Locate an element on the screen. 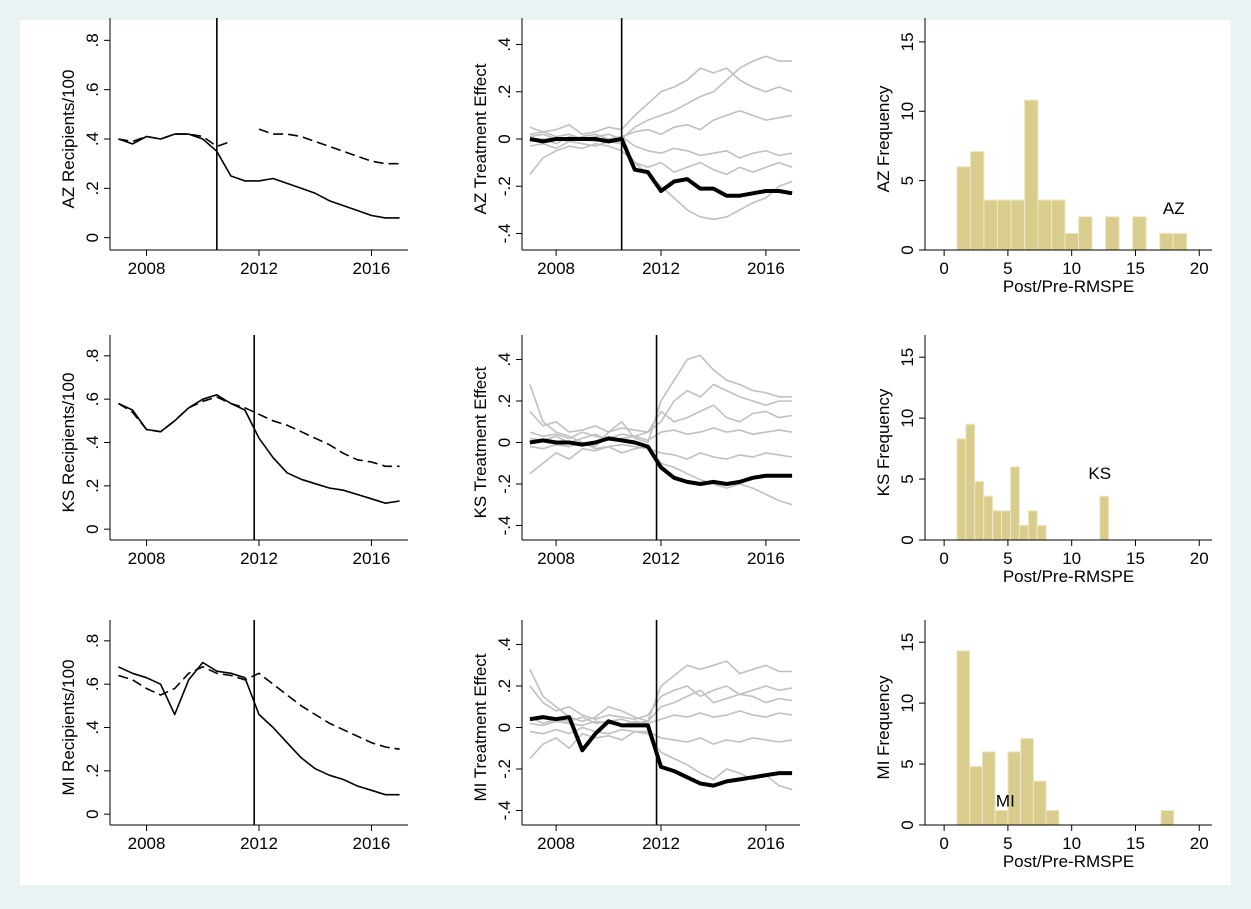  y-axis-label: AZ Treatment Effect is located at coordinates (480, 138).